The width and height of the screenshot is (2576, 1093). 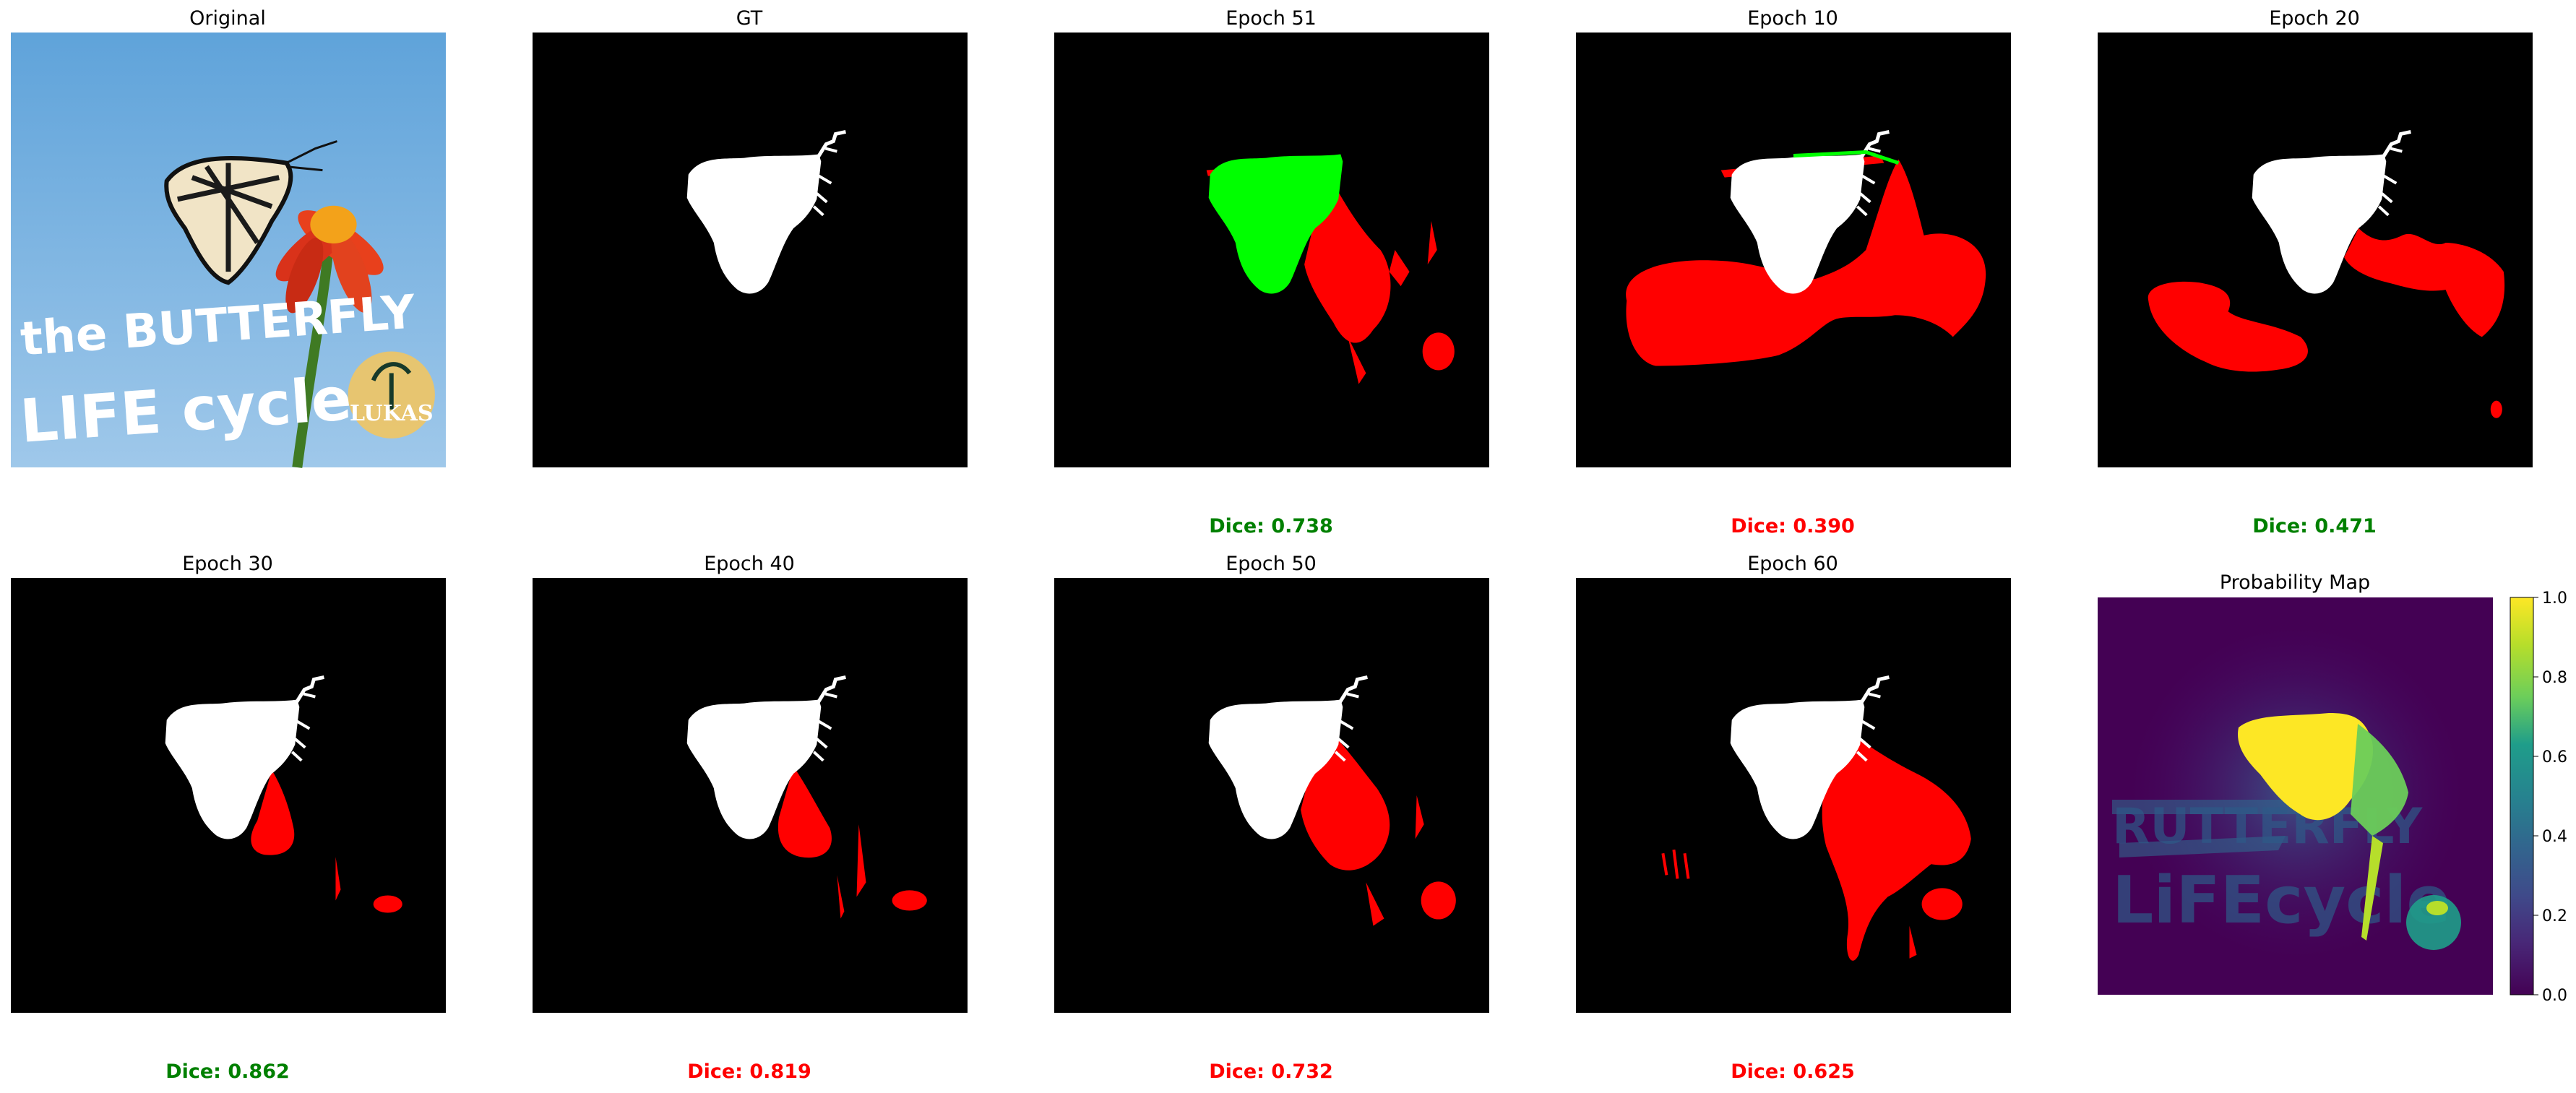 I want to click on panel-epoch20: Epoch 20 Dice: 0.471, so click(x=2315, y=272).